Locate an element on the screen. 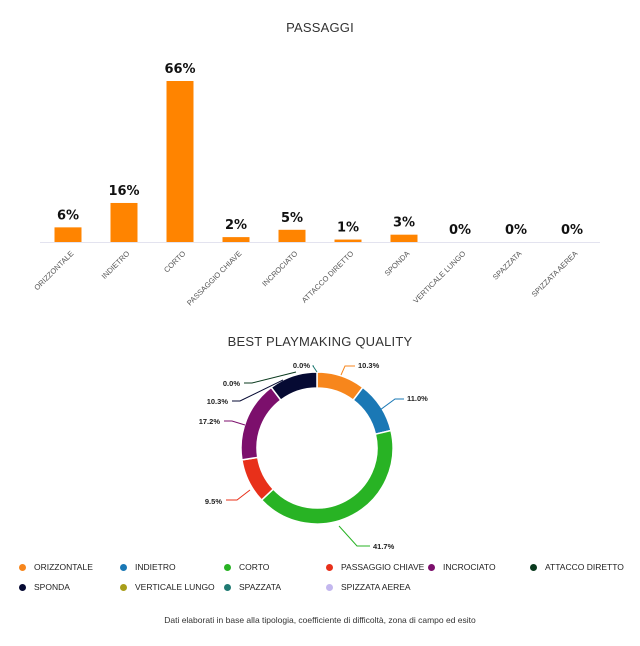  bar-value-label: 16% is located at coordinates (123, 191).